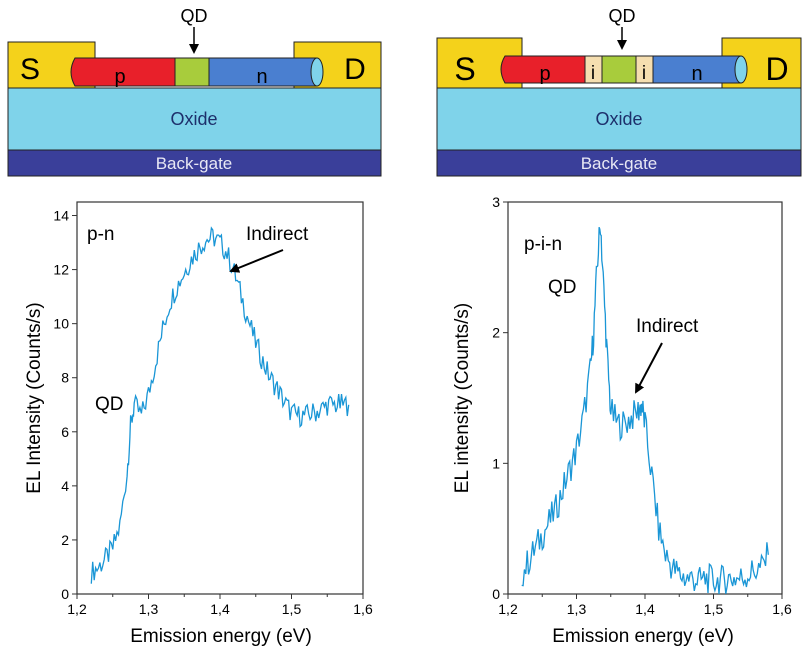 The height and width of the screenshot is (653, 803). I want to click on y-axis-label: EL intensity (Counts/s), so click(462, 398).